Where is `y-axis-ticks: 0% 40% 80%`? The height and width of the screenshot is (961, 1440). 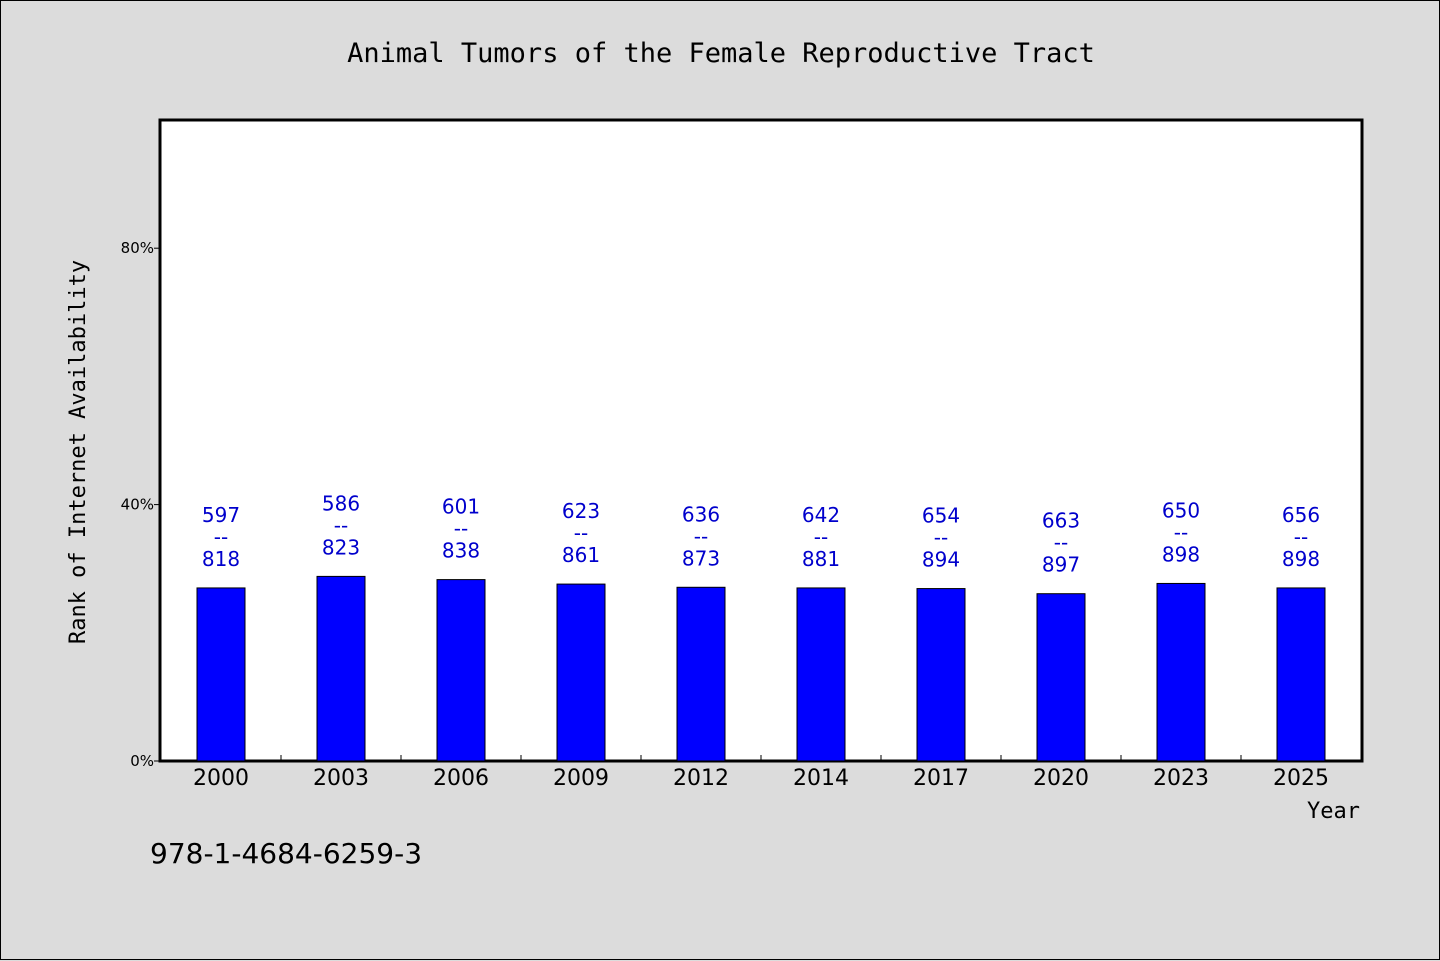
y-axis-ticks: 0% 40% 80% is located at coordinates (140, 504).